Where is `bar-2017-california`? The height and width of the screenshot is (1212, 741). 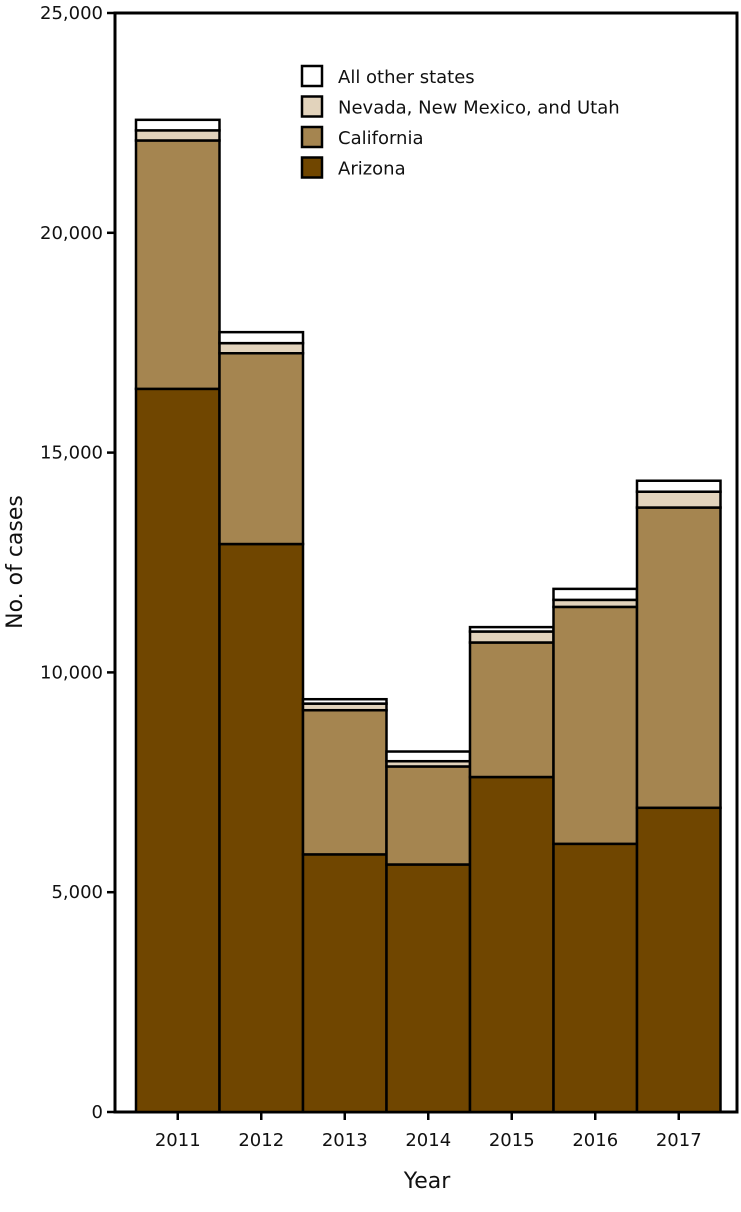
bar-2017-california is located at coordinates (678, 658).